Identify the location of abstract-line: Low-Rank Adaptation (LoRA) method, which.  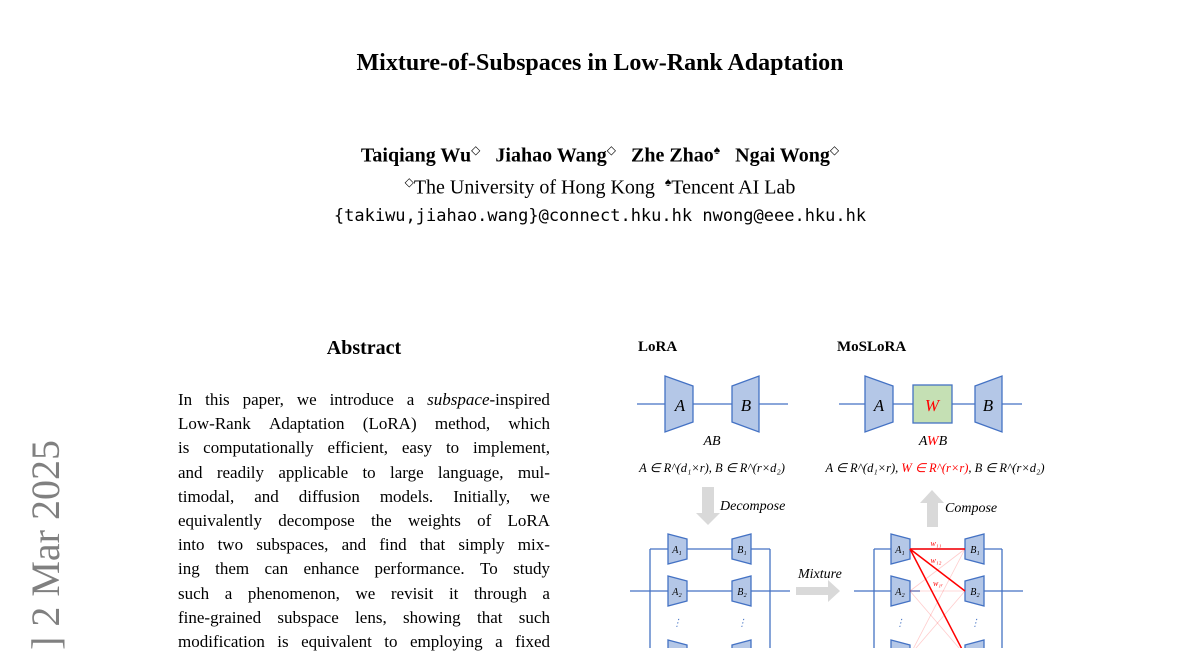
(364, 424).